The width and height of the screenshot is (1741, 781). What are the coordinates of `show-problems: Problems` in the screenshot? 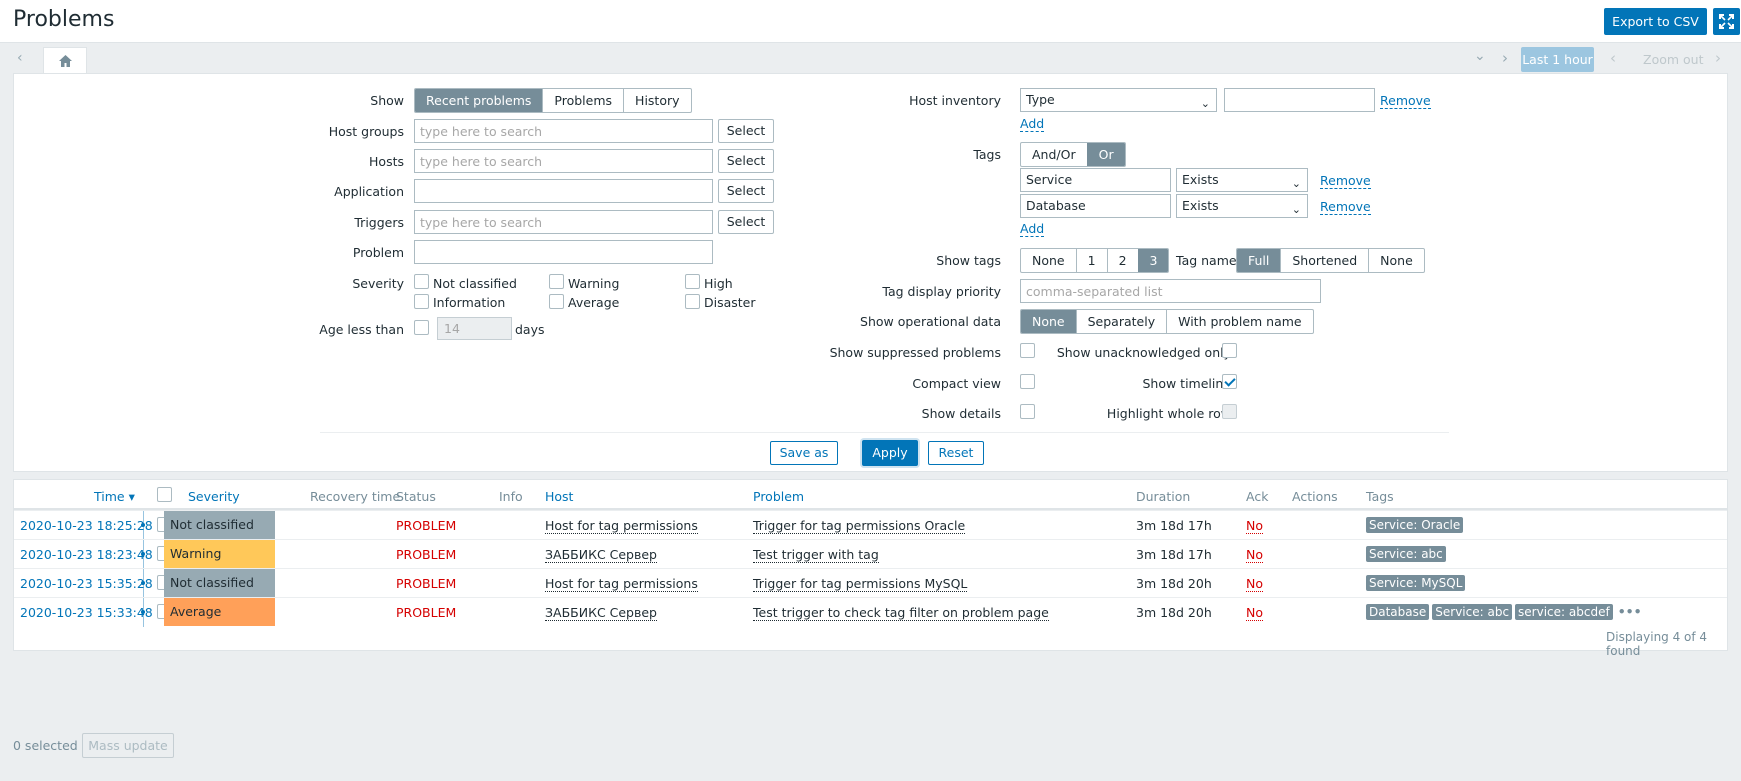 It's located at (582, 100).